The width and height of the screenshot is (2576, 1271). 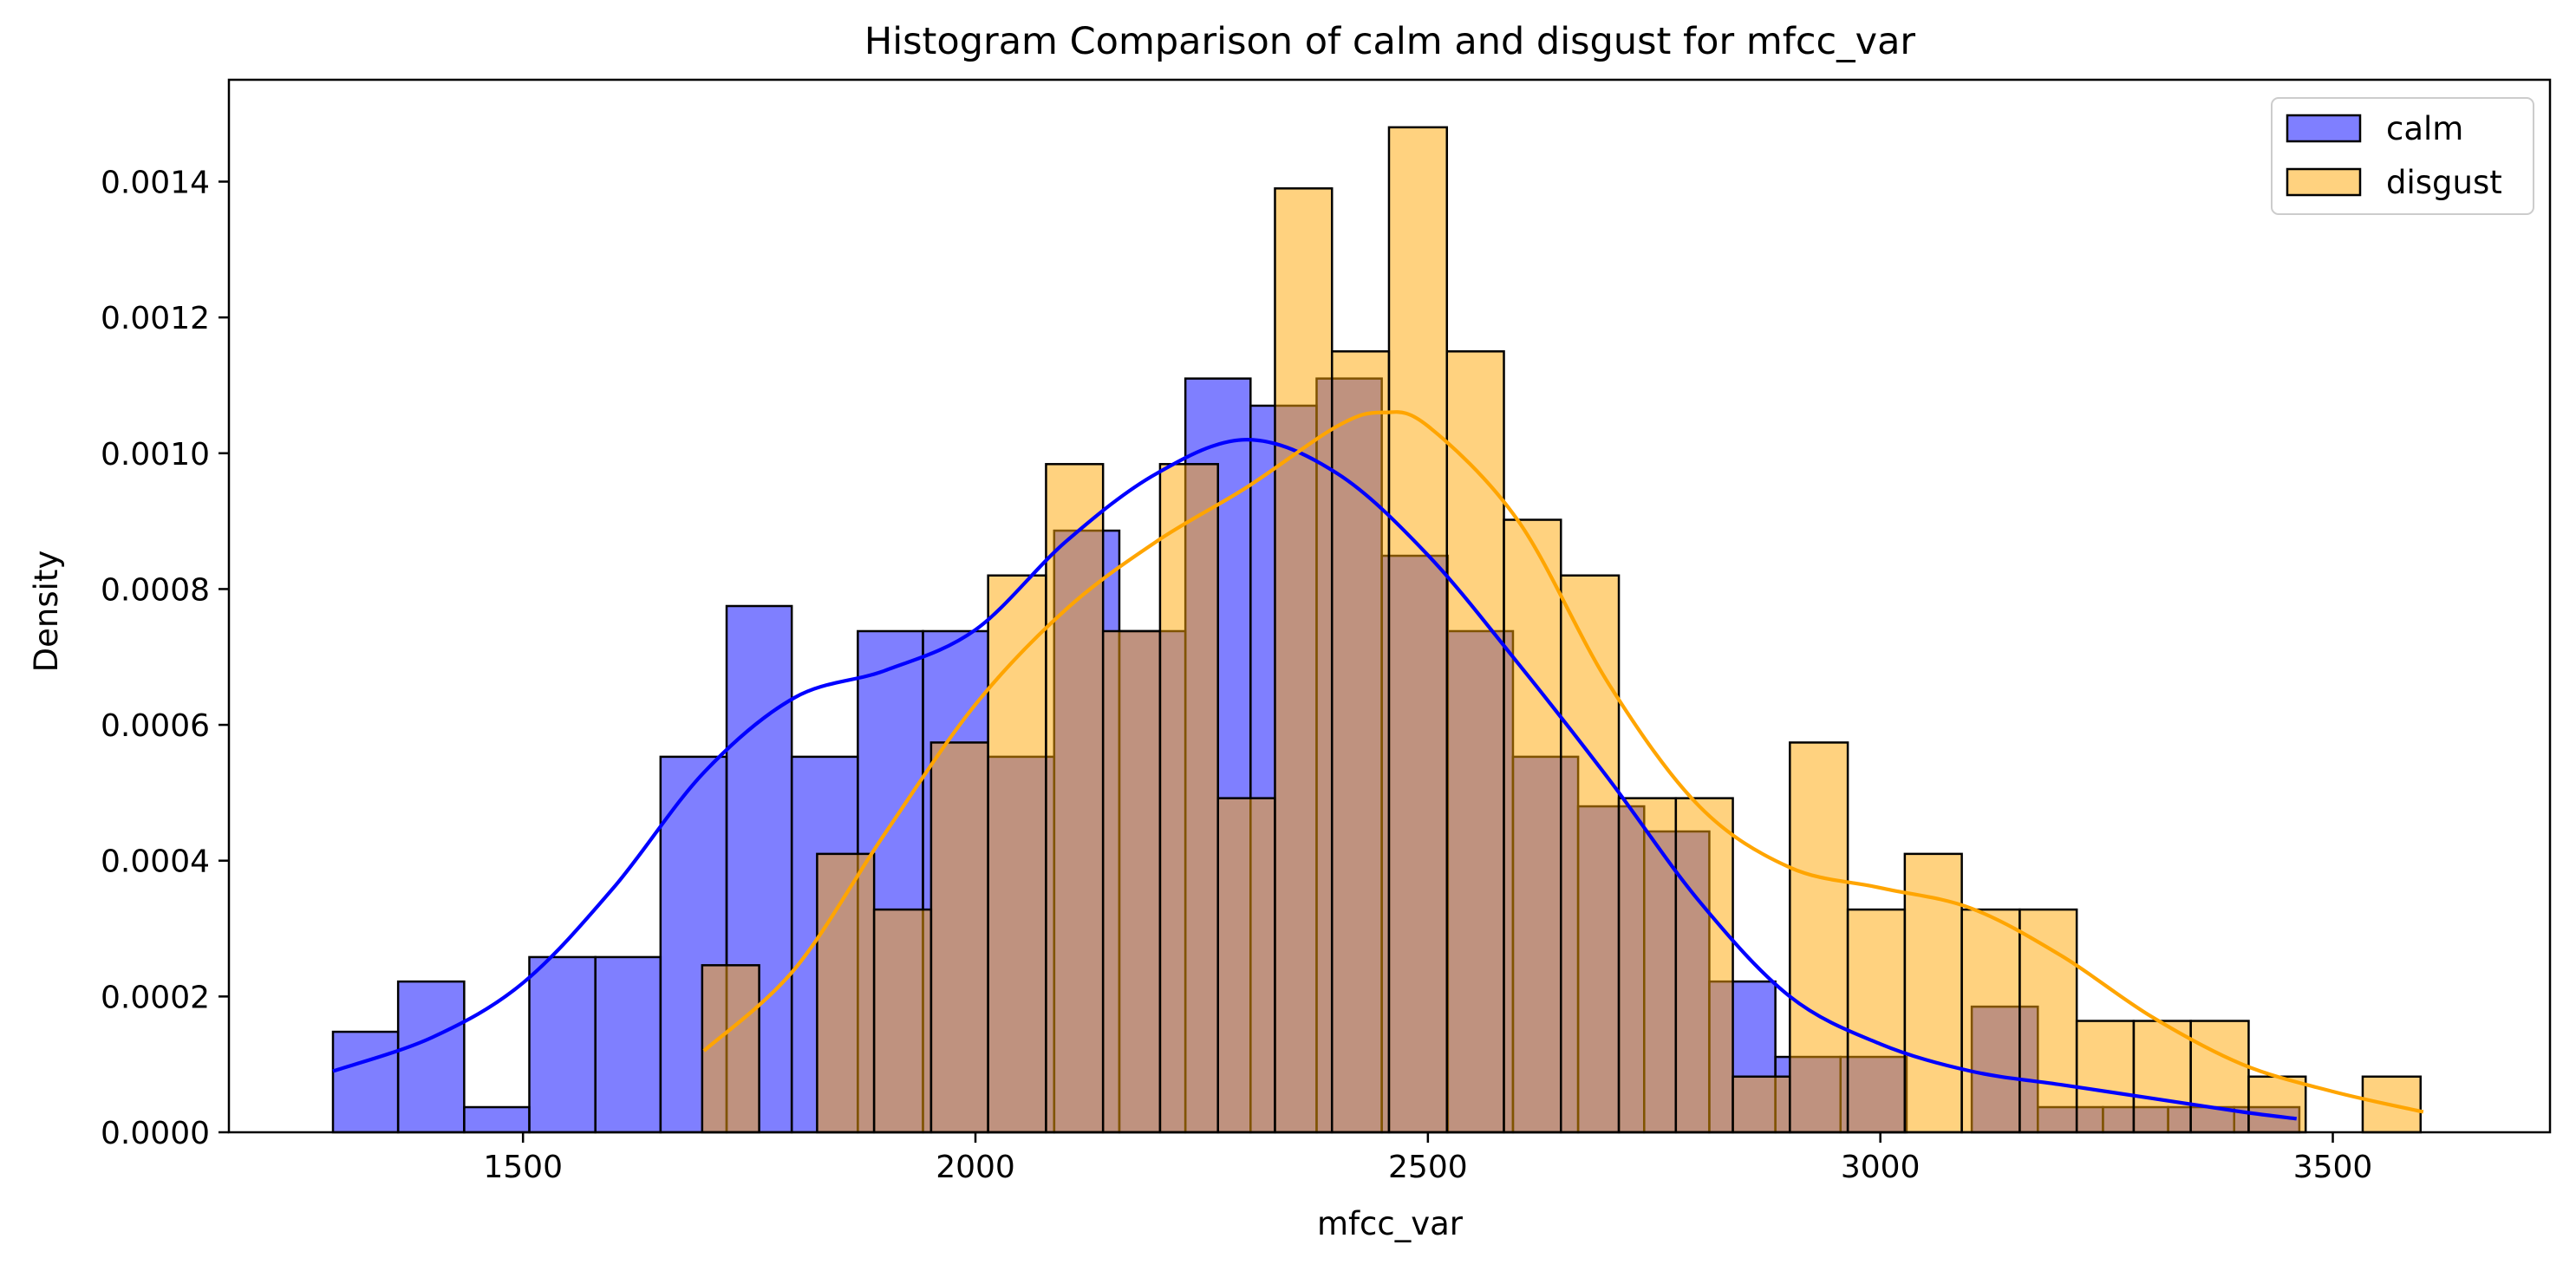 What do you see at coordinates (156, 726) in the screenshot?
I see `y-tick-label: 0.0006` at bounding box center [156, 726].